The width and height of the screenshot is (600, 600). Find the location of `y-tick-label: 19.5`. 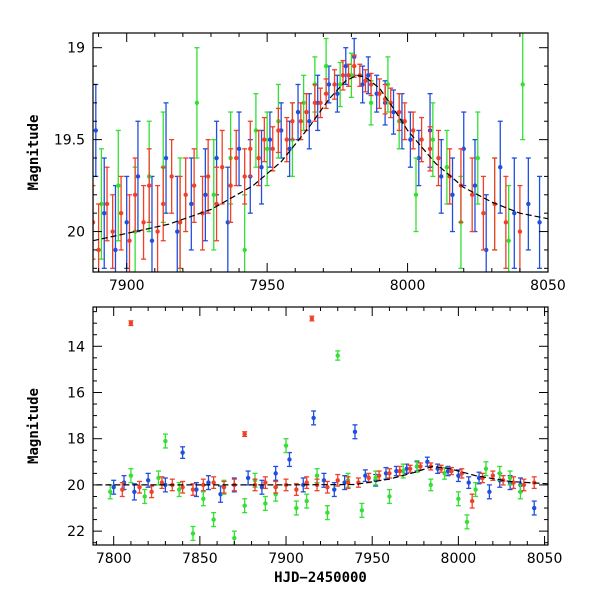

y-tick-label: 19.5 is located at coordinates (69, 141).